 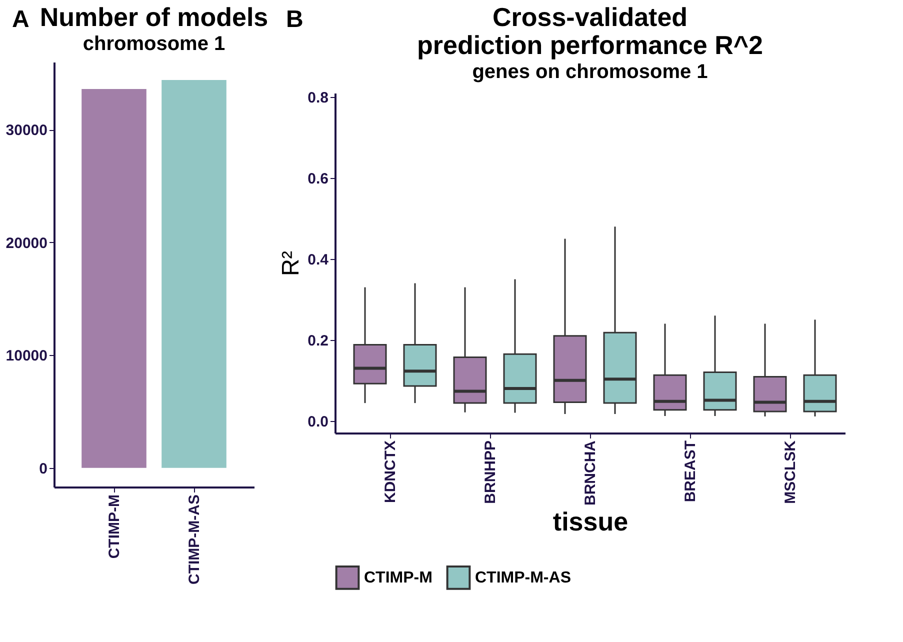 I want to click on y-tick-label: 0.8, so click(x=318, y=98).